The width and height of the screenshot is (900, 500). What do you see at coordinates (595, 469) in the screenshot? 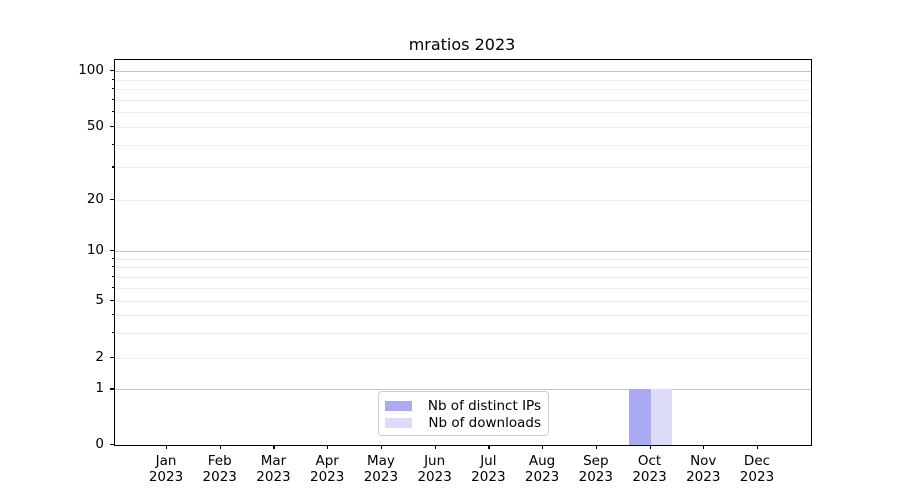
I see `x-tick-label-sep: Sep 2023` at bounding box center [595, 469].